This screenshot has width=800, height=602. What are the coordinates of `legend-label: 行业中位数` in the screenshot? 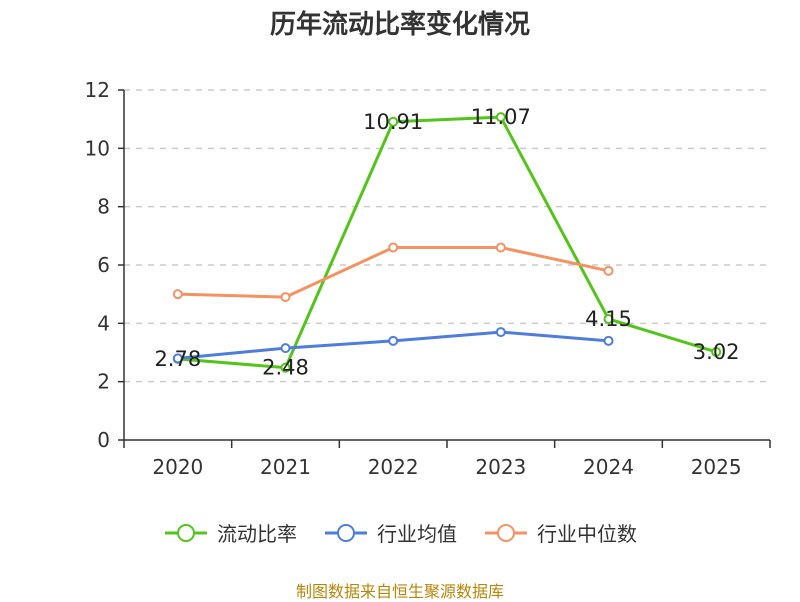 It's located at (587, 534).